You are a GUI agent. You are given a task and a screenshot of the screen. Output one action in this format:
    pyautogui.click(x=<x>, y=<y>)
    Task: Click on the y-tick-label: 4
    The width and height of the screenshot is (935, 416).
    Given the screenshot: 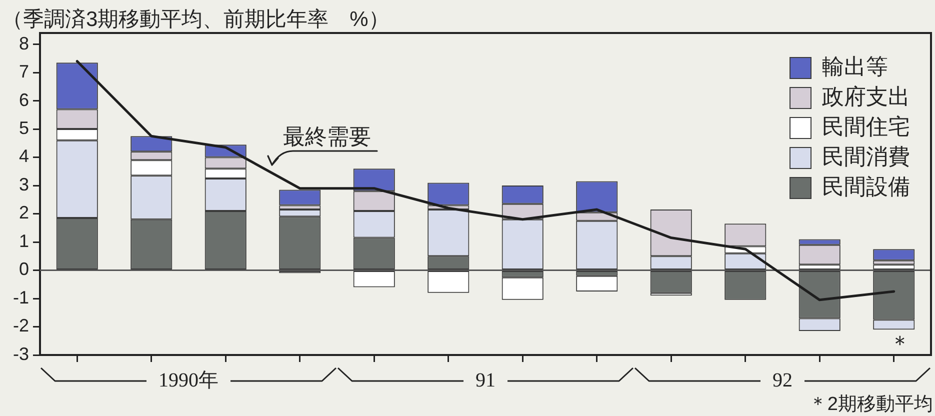 What is the action you would take?
    pyautogui.click(x=23, y=156)
    